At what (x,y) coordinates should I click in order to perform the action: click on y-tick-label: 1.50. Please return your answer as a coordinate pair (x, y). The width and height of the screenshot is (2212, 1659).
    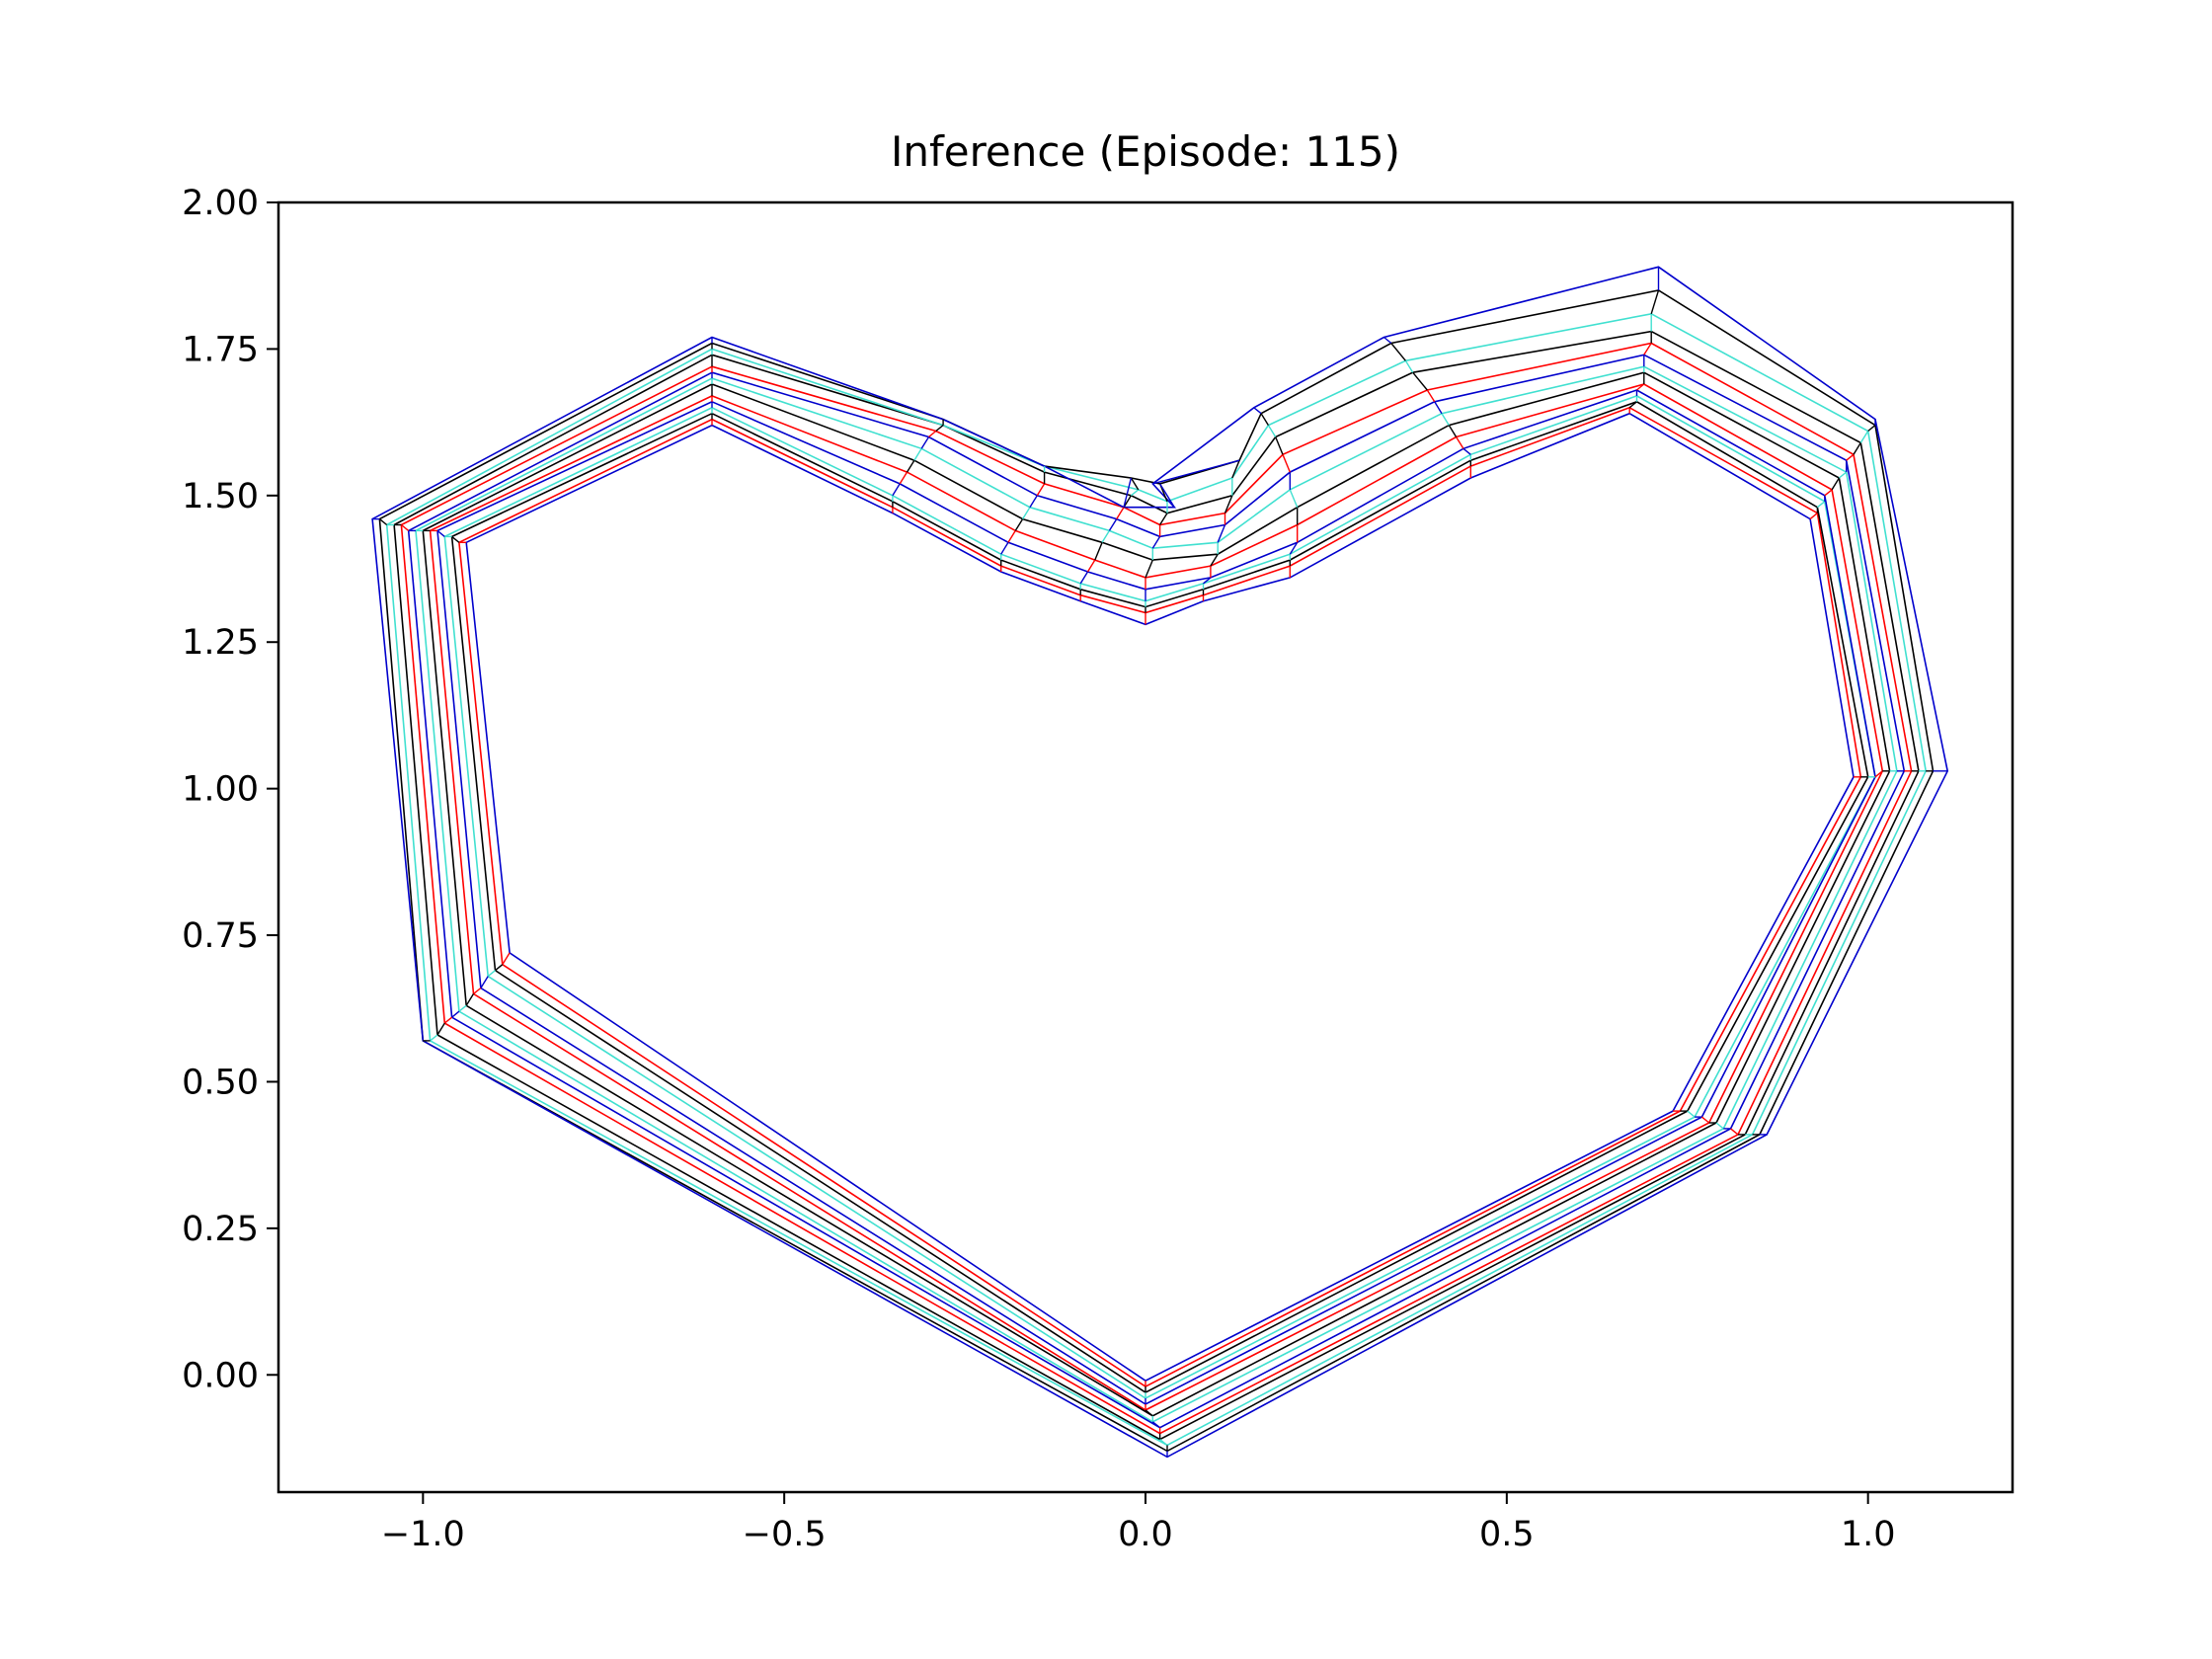
    Looking at the image, I should click on (221, 497).